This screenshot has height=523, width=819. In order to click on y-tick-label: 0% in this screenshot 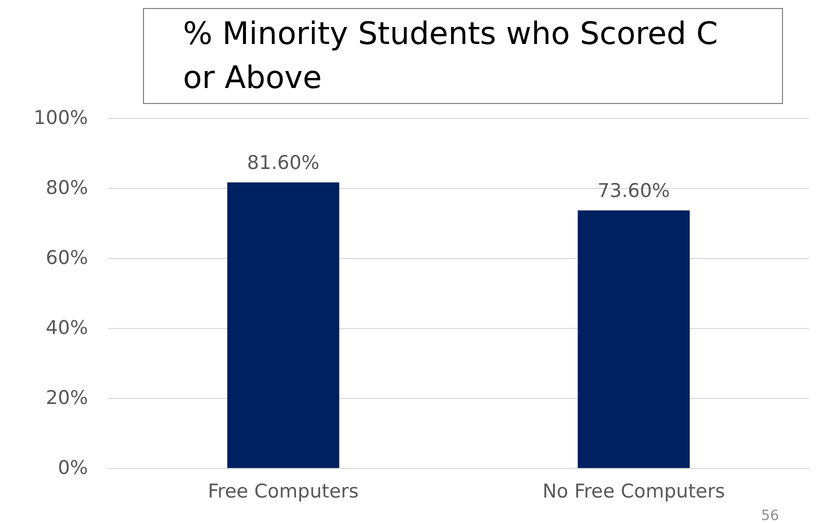, I will do `click(73, 468)`.